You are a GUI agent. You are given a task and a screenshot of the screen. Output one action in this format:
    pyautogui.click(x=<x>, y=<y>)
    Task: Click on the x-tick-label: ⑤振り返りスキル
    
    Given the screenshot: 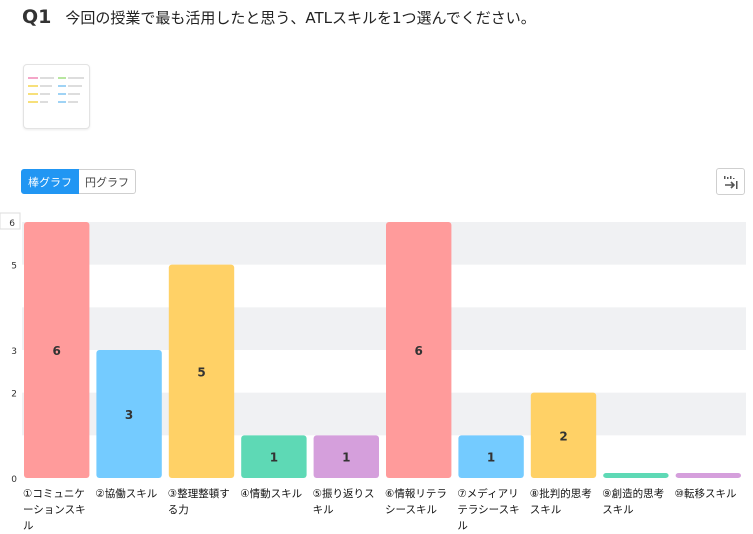 What is the action you would take?
    pyautogui.click(x=343, y=502)
    